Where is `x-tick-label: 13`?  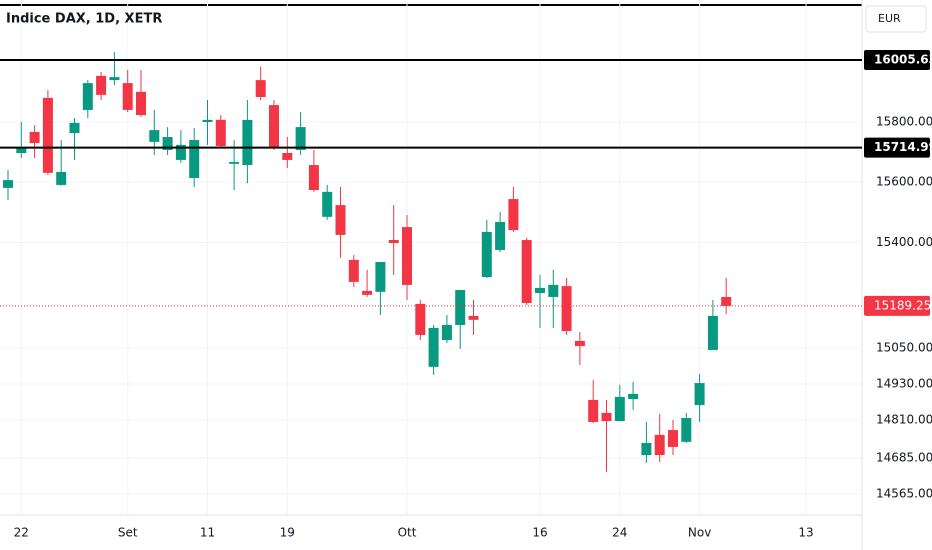 x-tick-label: 13 is located at coordinates (805, 533).